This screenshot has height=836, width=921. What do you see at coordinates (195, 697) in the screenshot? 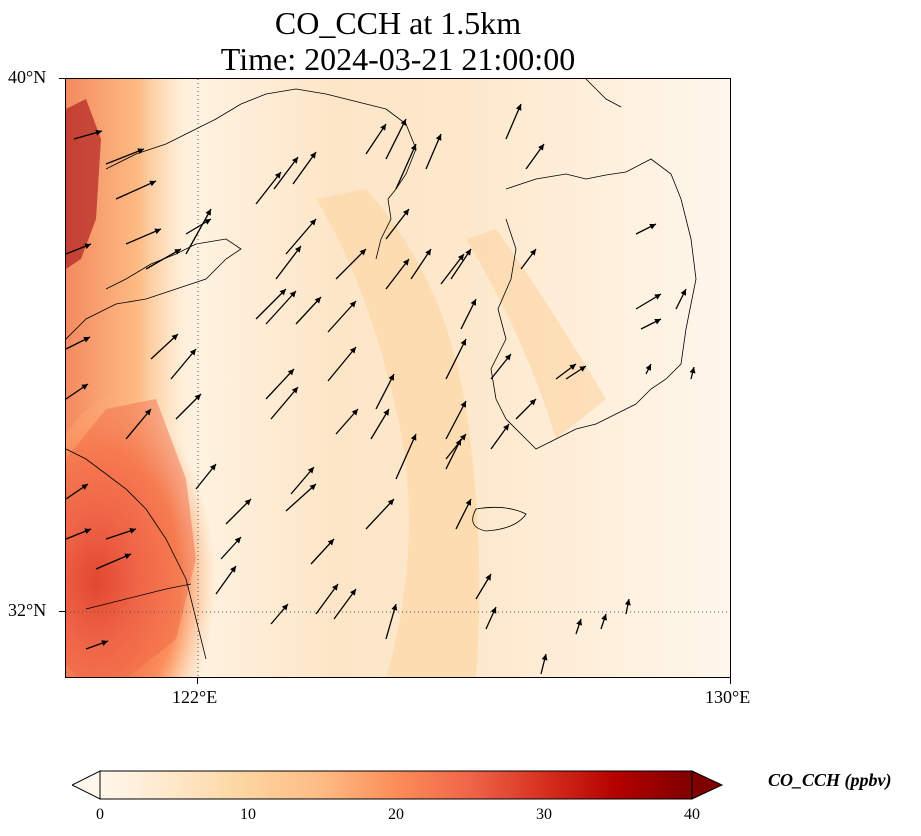
I see `lon-tick-122e: 122°E` at bounding box center [195, 697].